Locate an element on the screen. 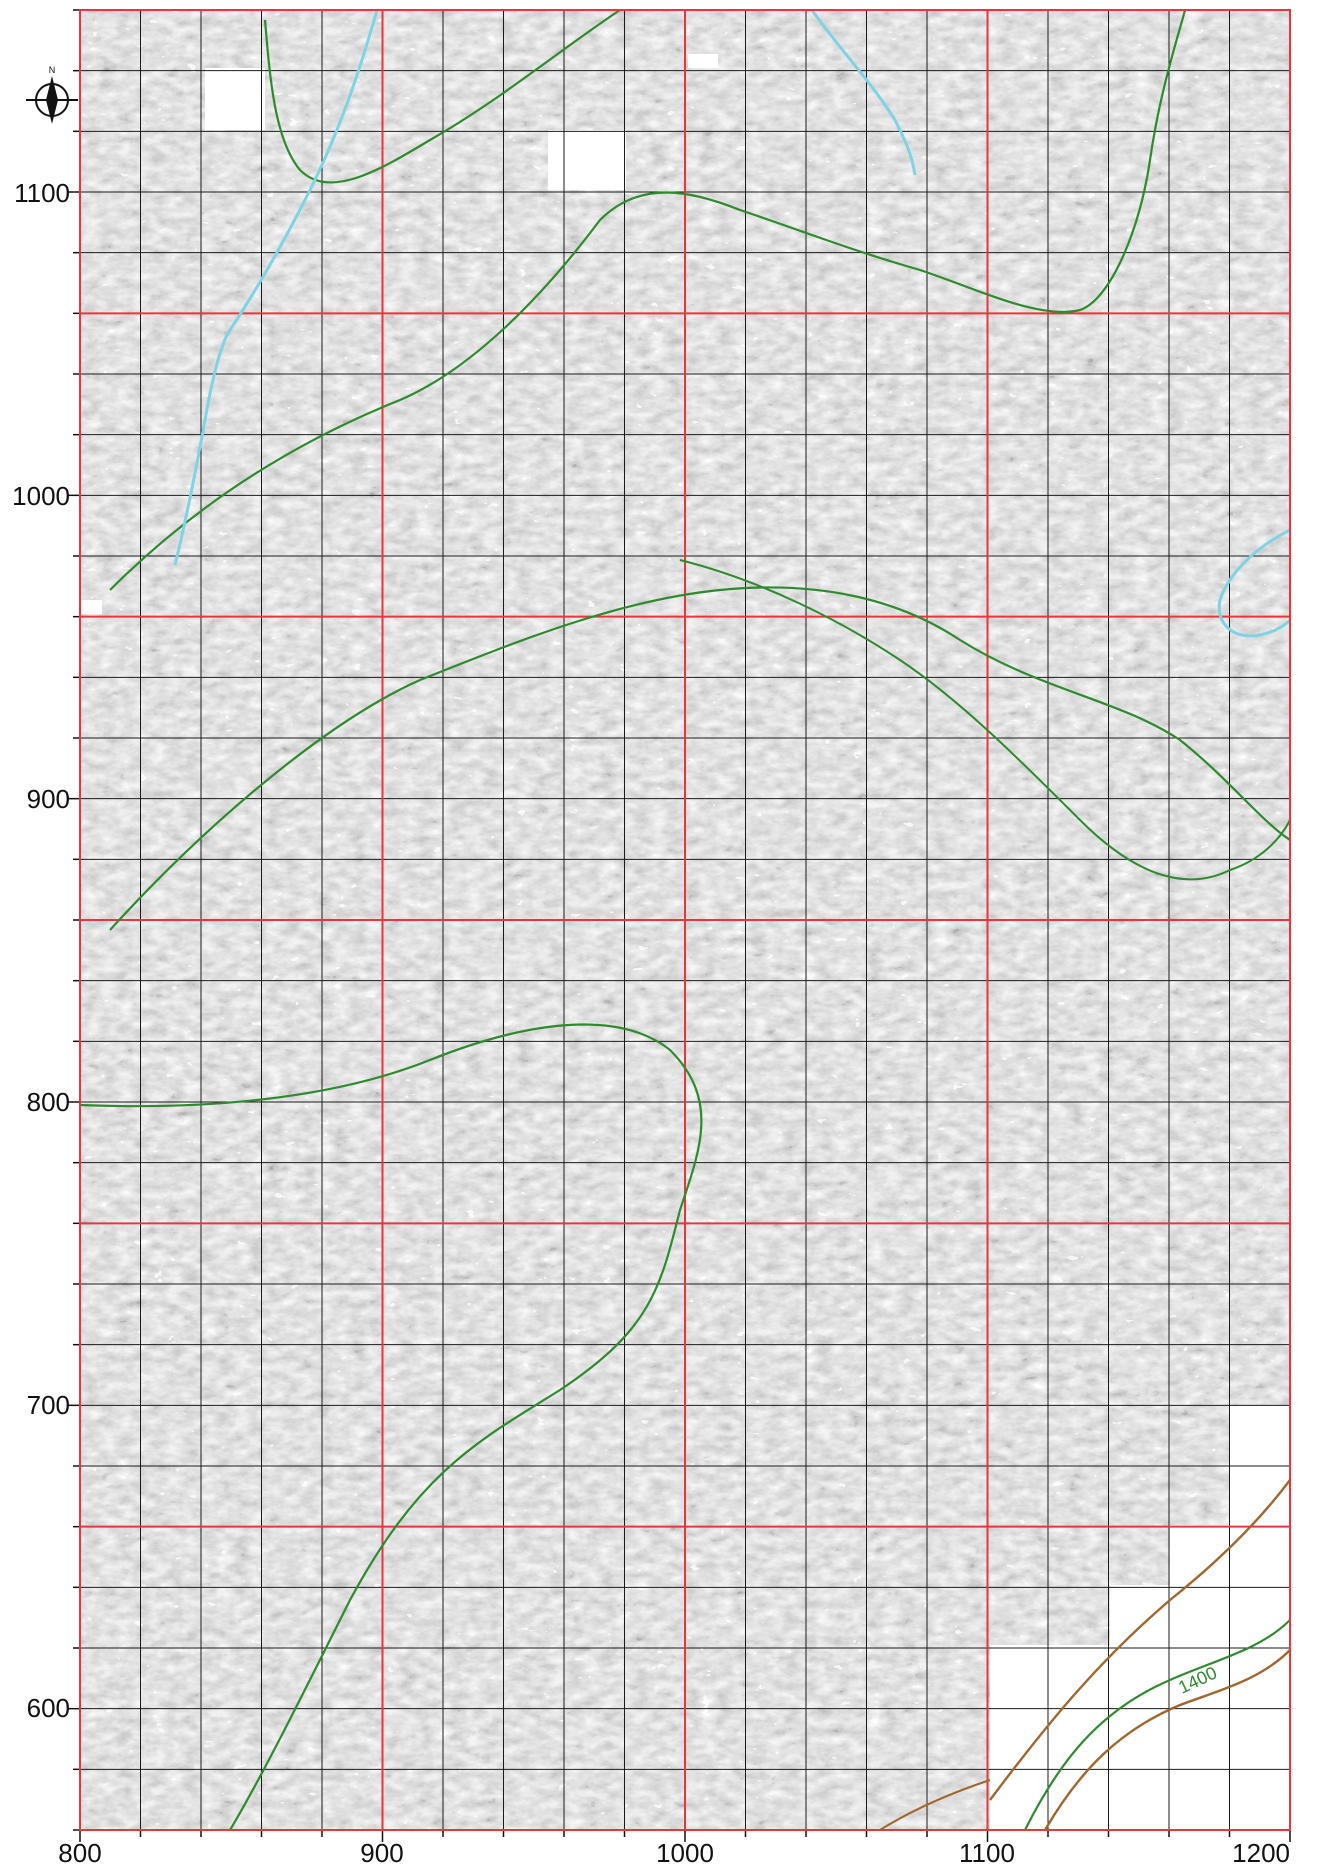 This screenshot has width=1338, height=1872. north-arrow-icon: N is located at coordinates (52, 94).